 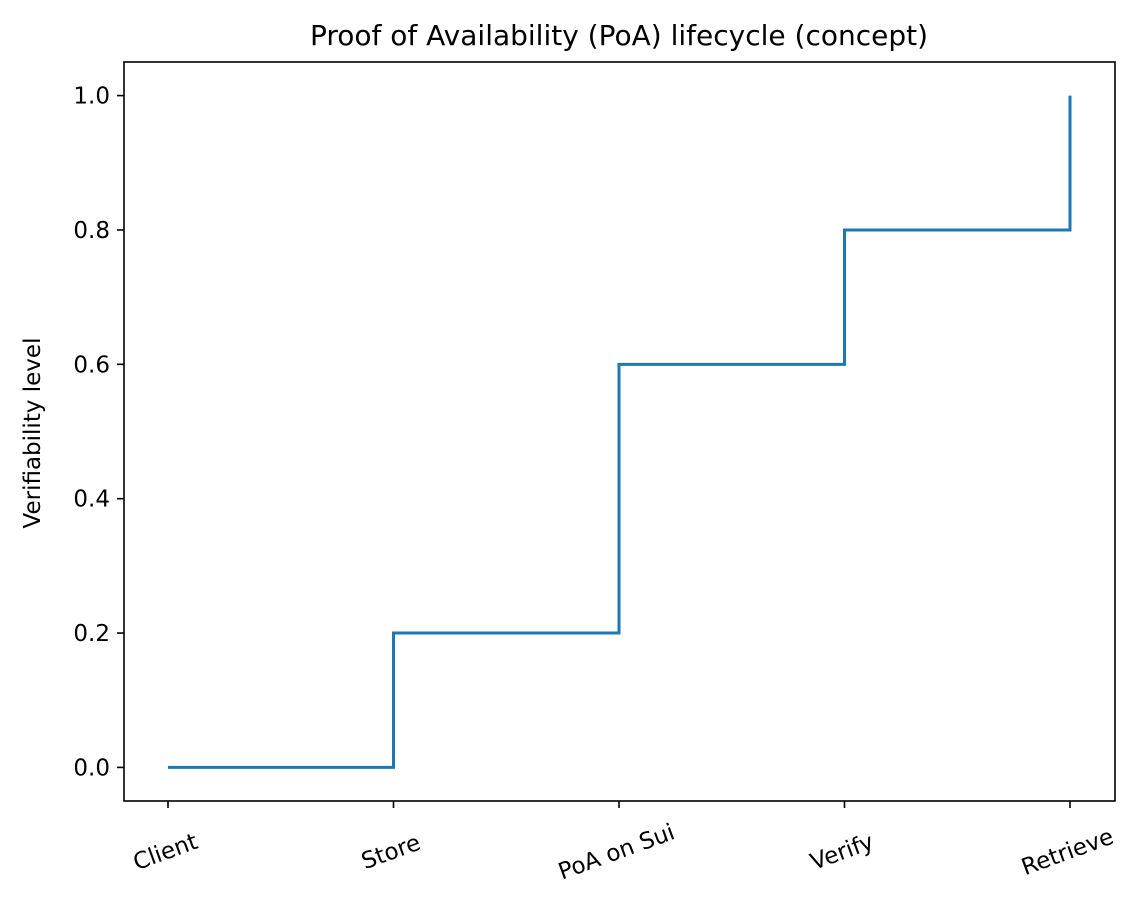 What do you see at coordinates (165, 852) in the screenshot?
I see `x-tick-label: Client` at bounding box center [165, 852].